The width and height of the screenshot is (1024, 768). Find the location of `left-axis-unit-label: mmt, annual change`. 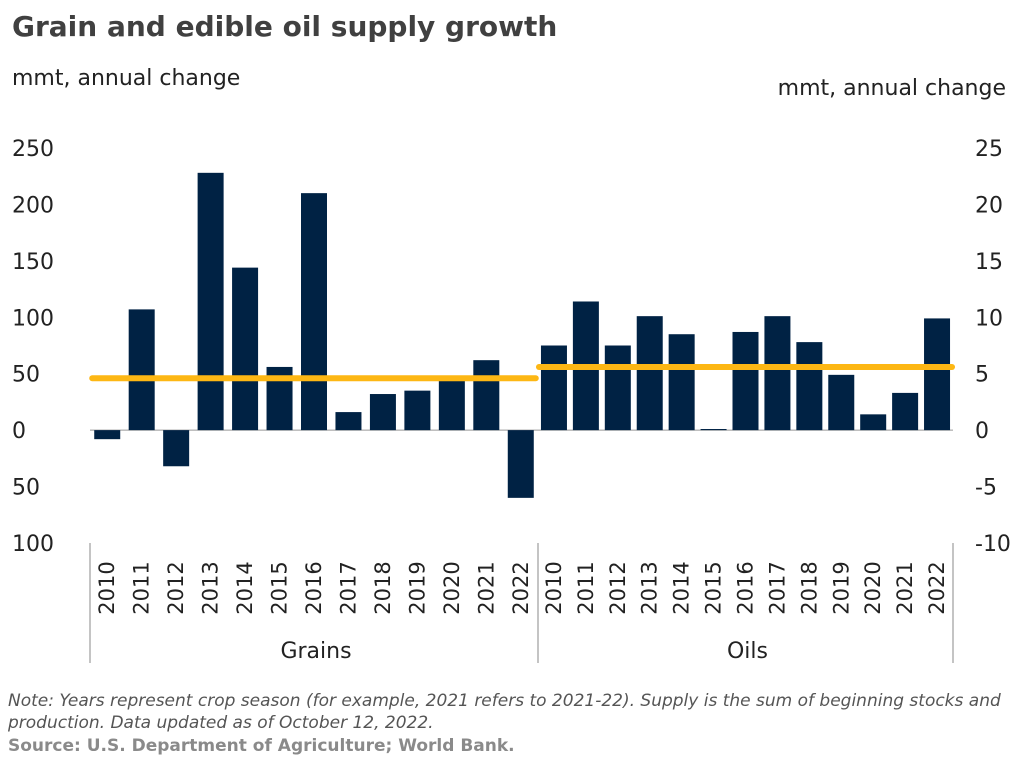

left-axis-unit-label: mmt, annual change is located at coordinates (126, 78).